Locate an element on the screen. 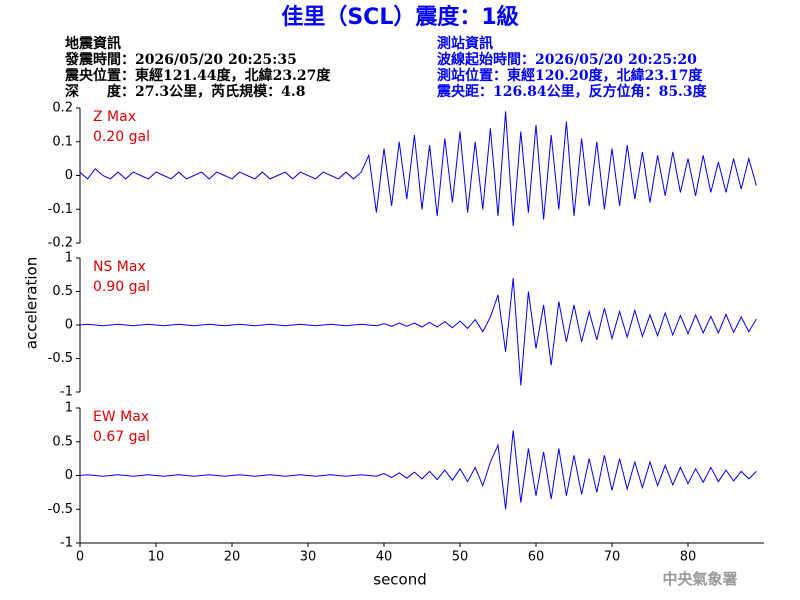  info-left: 發震時間：2026/05/20 20:25:35 is located at coordinates (180, 59).